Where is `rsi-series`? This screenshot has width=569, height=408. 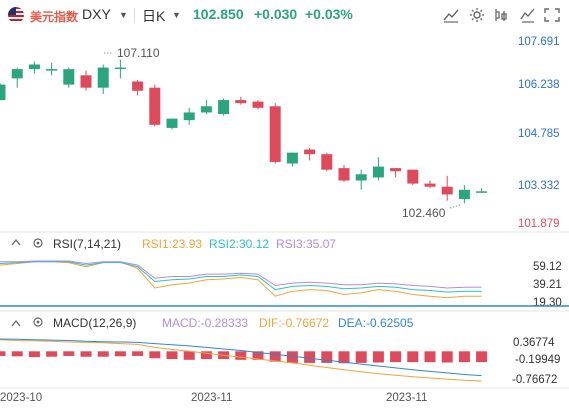
rsi-series is located at coordinates (241, 279).